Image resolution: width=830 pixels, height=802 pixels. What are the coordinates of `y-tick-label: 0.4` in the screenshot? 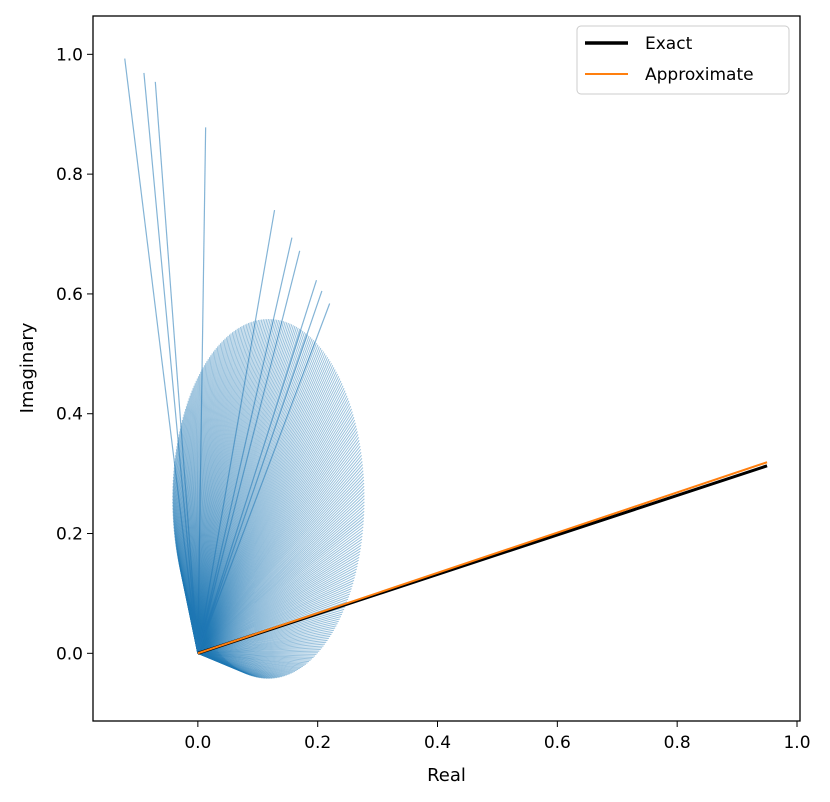 It's located at (69, 415).